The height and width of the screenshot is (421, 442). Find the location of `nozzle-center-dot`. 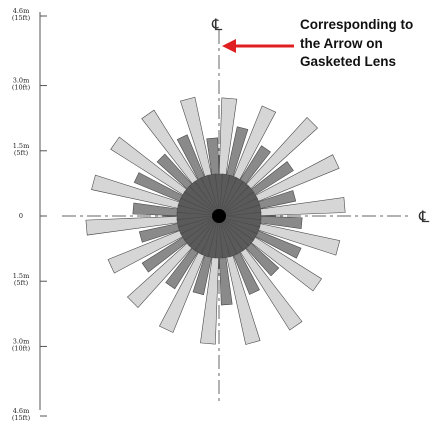

nozzle-center-dot is located at coordinates (219, 216).